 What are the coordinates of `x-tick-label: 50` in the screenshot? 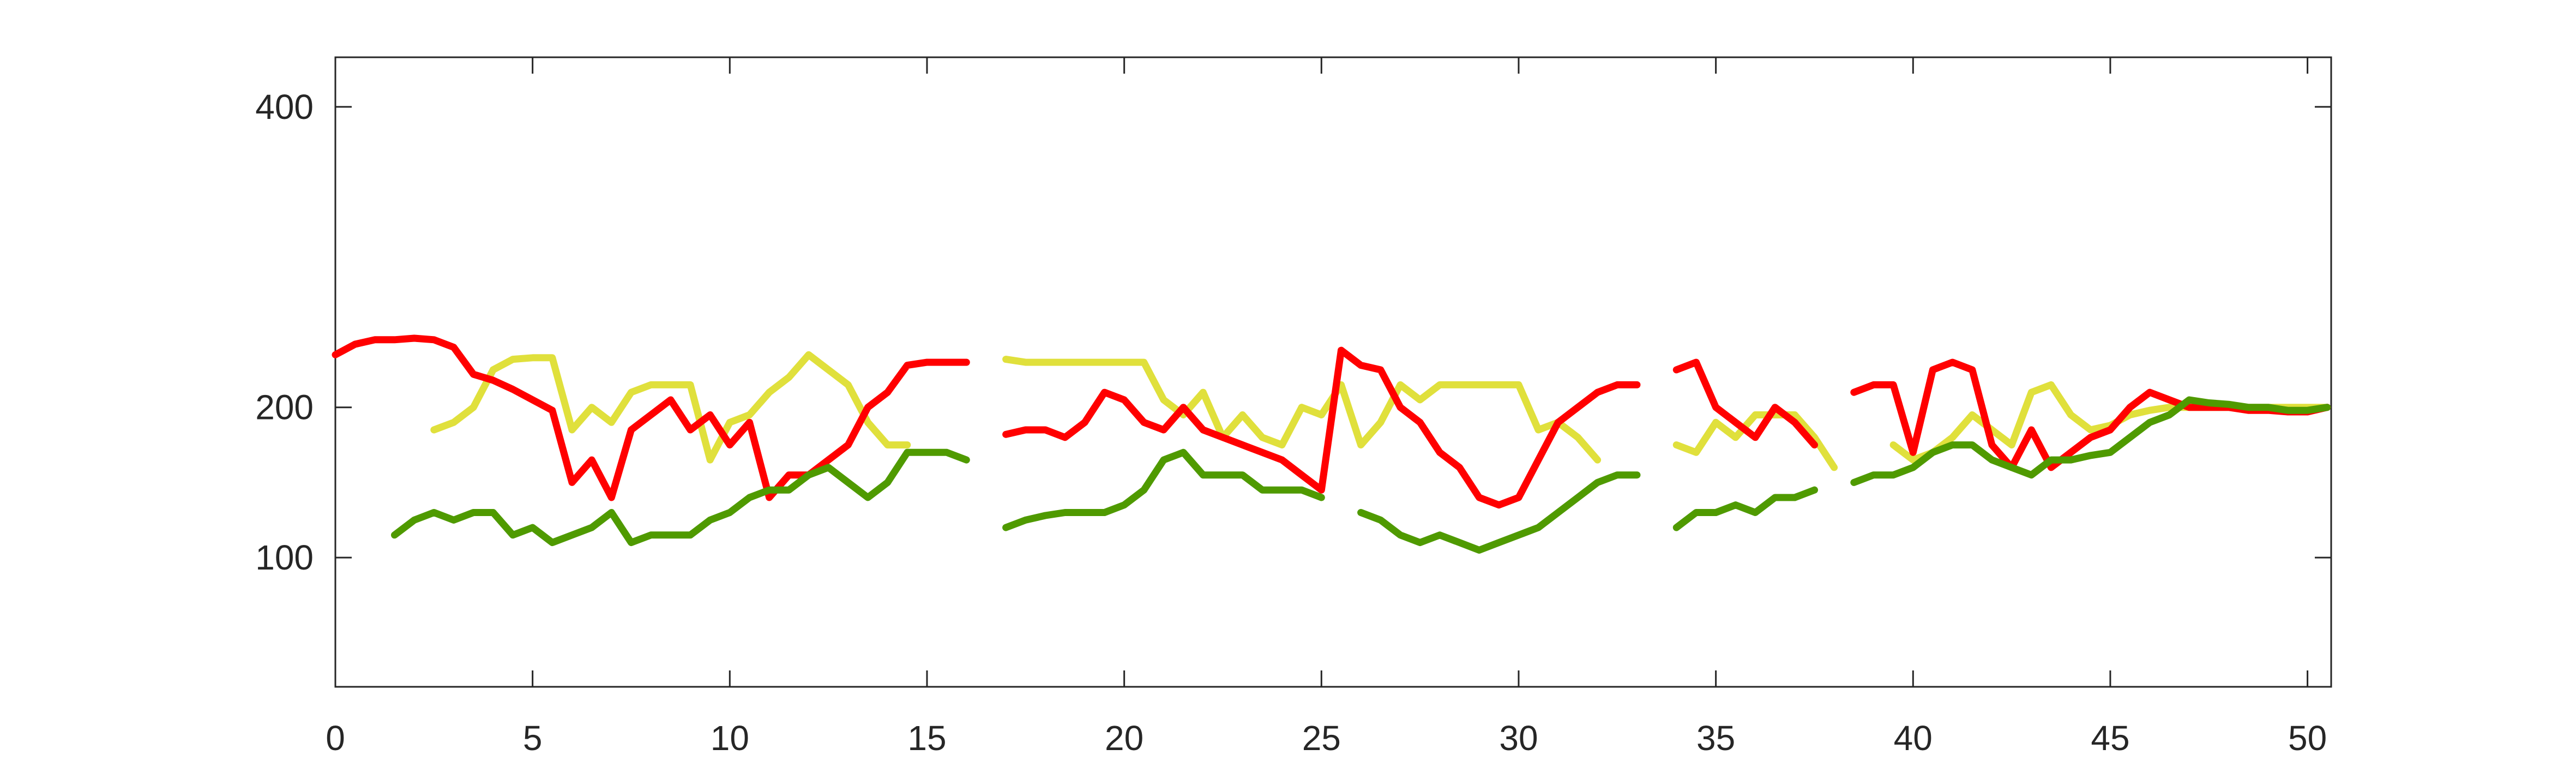 It's located at (2307, 738).